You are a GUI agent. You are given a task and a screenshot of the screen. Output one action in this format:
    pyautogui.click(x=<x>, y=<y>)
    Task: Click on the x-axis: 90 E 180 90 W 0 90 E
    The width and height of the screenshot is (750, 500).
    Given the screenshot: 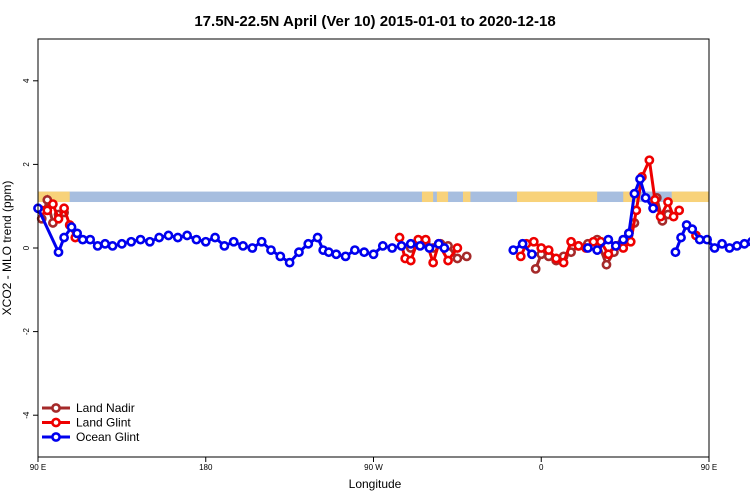 What is the action you would take?
    pyautogui.click(x=373, y=464)
    